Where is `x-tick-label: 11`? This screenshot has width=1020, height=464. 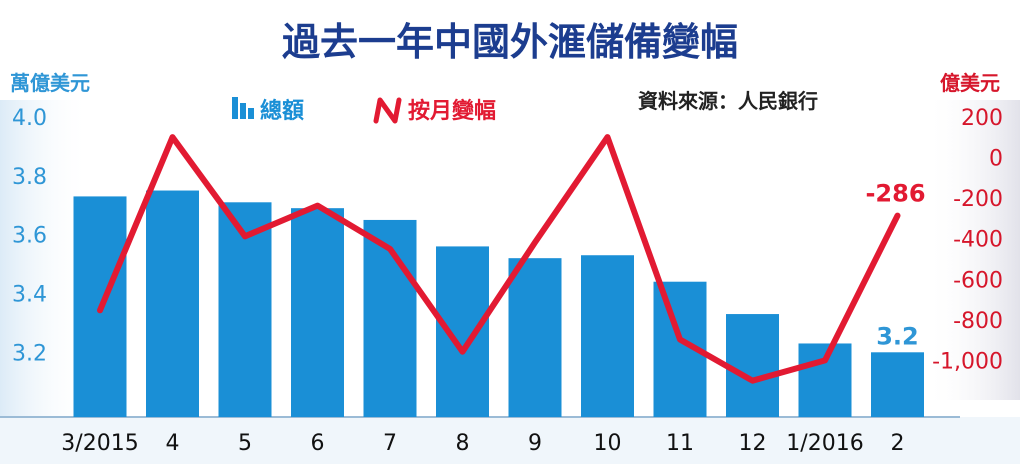 x-tick-label: 11 is located at coordinates (680, 443).